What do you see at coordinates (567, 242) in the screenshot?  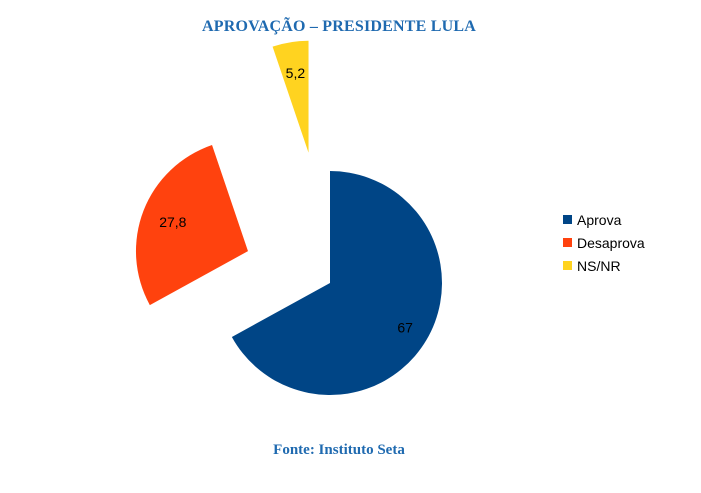 I see `legend-swatch-desaprova` at bounding box center [567, 242].